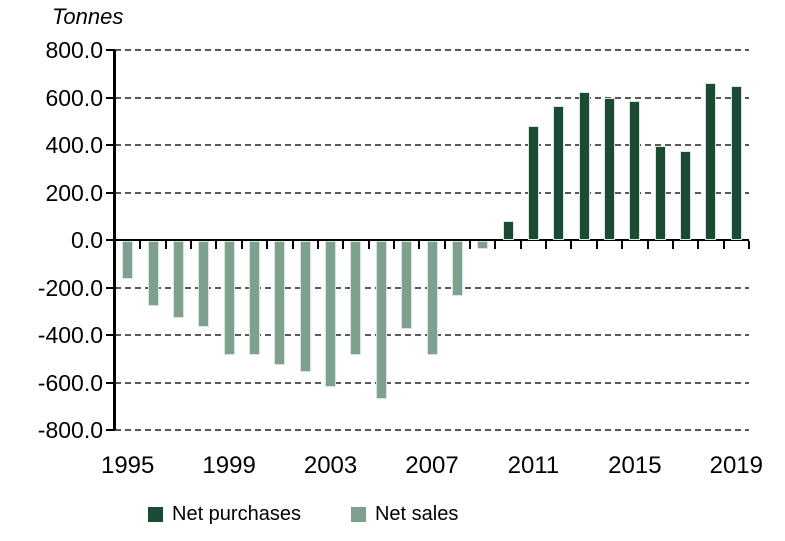 The width and height of the screenshot is (785, 541). Describe the element at coordinates (610, 168) in the screenshot. I see `bar-2014` at that location.